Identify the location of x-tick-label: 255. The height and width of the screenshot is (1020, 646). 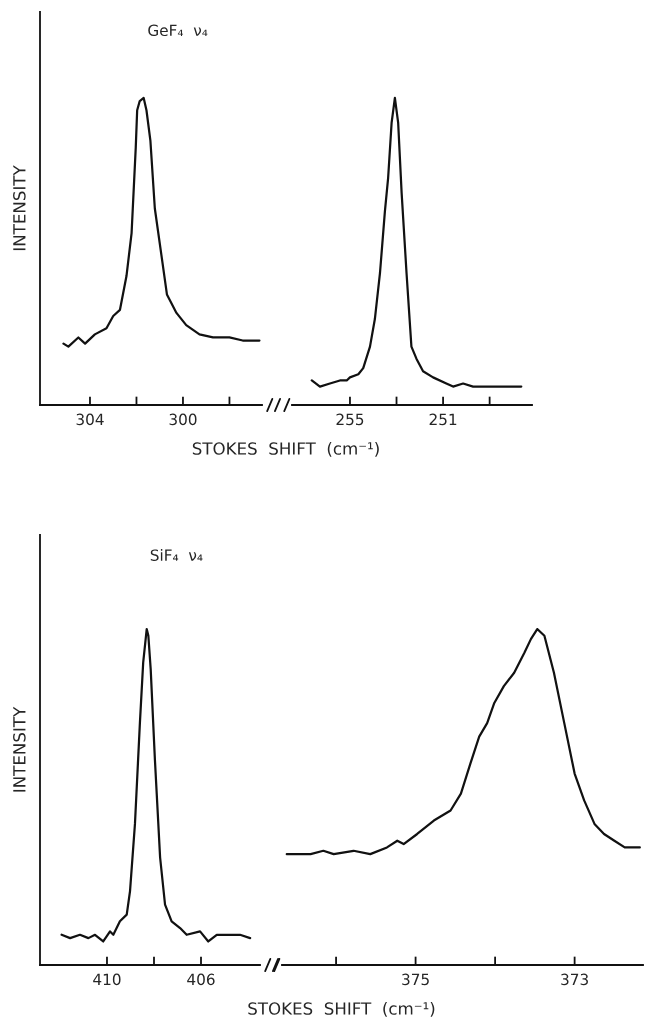
(350, 419).